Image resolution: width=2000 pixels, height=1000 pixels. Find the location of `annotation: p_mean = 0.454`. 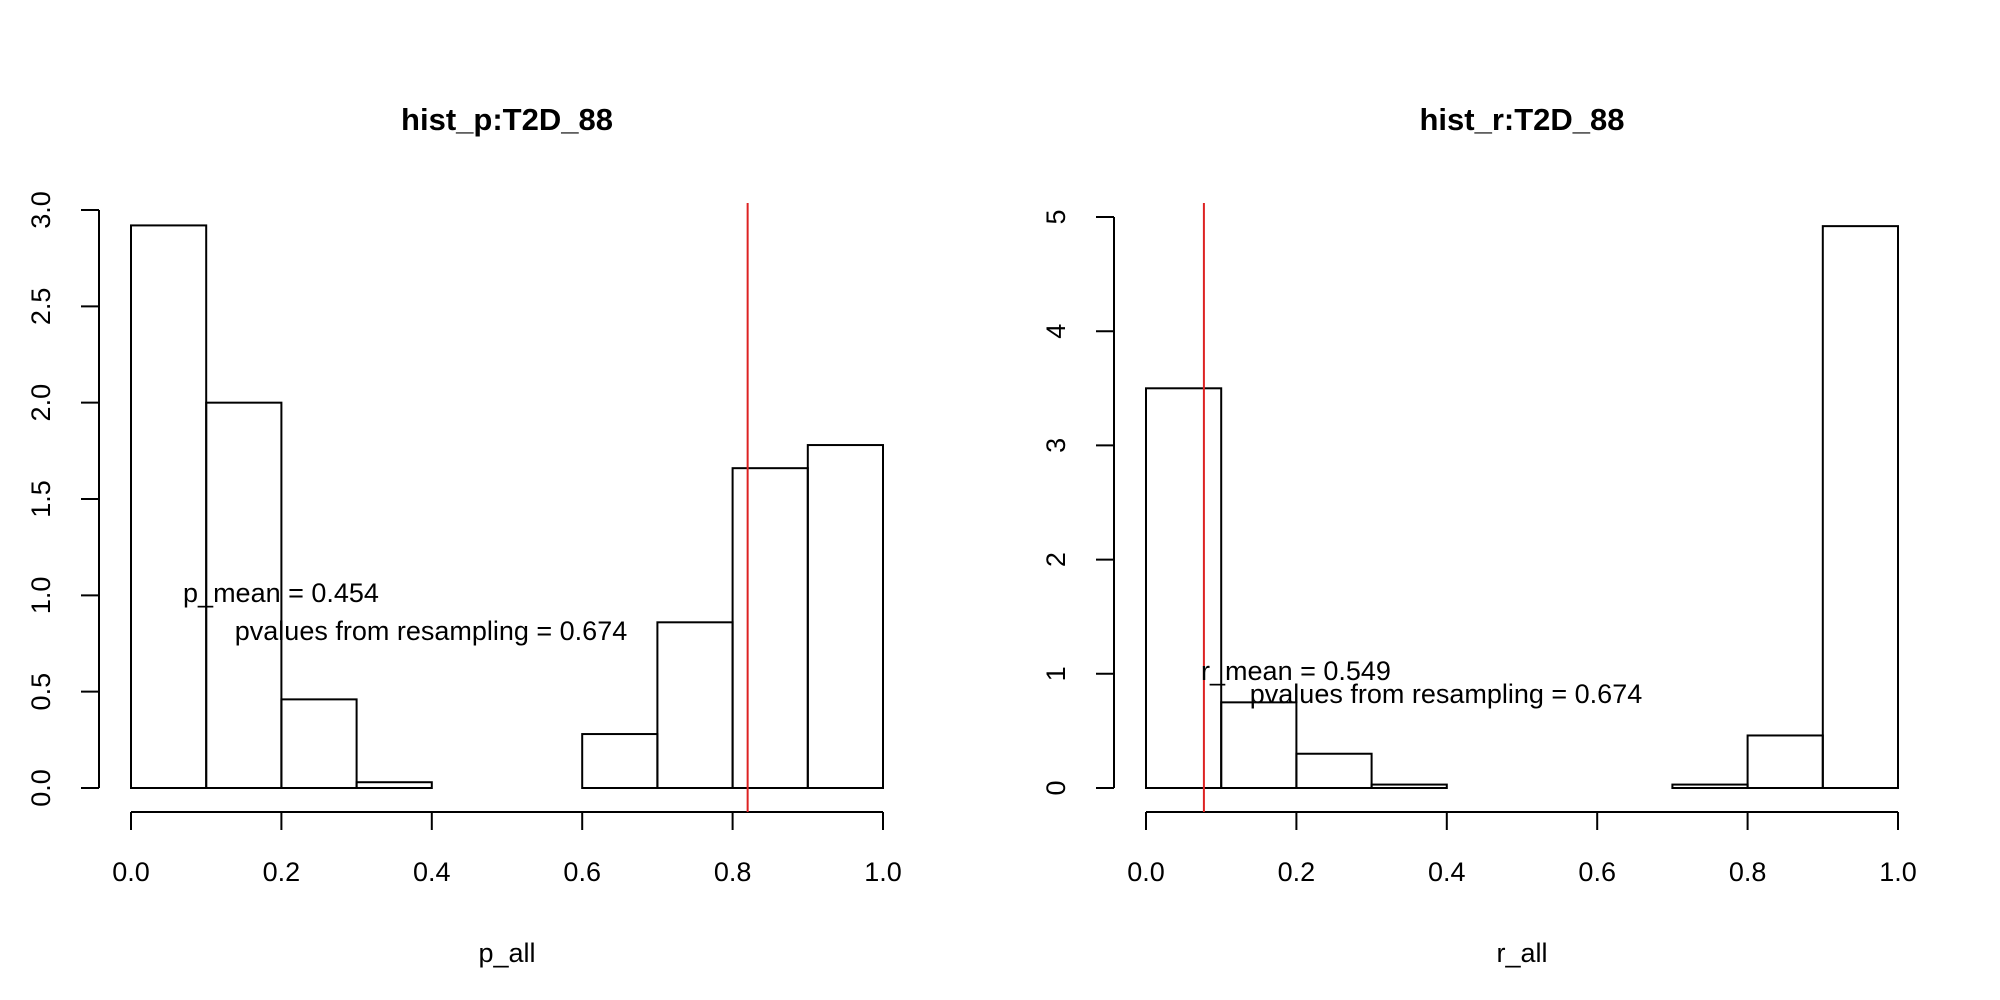

annotation: p_mean = 0.454 is located at coordinates (281, 593).